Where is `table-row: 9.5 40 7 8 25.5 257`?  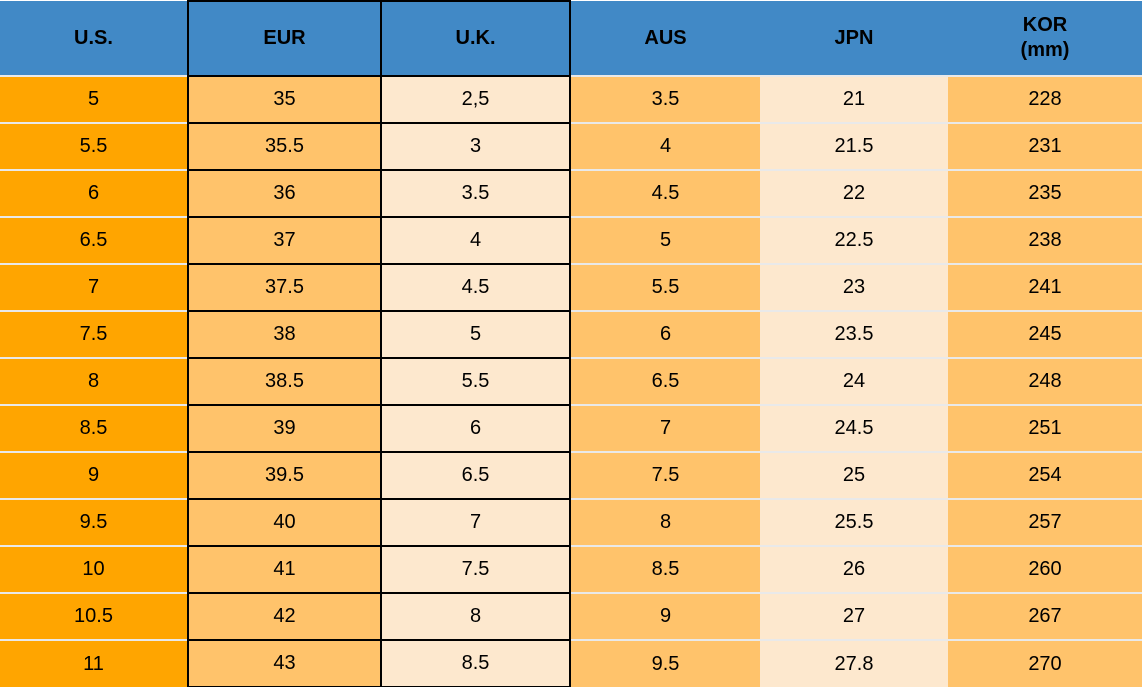 table-row: 9.5 40 7 8 25.5 257 is located at coordinates (571, 522).